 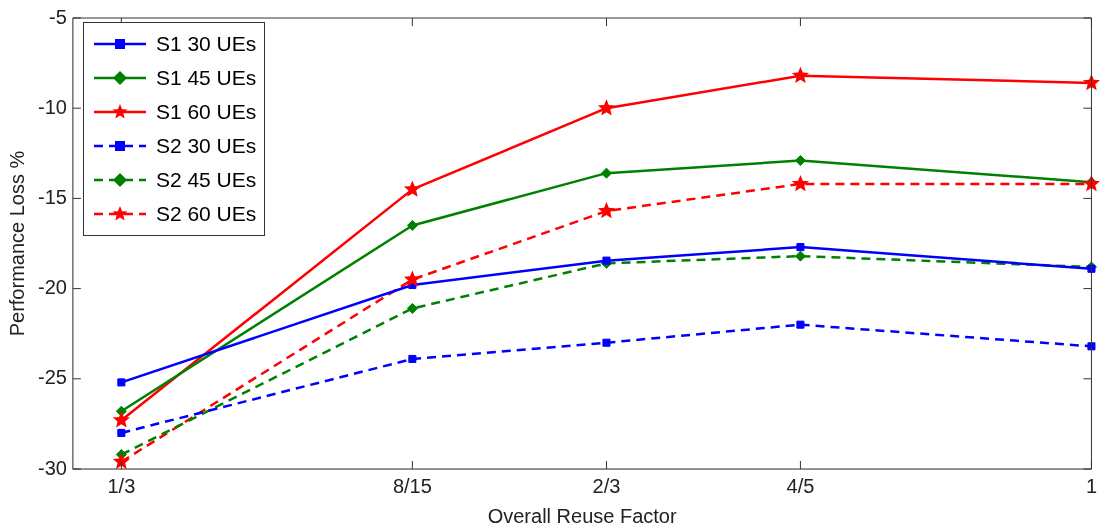 What do you see at coordinates (206, 44) in the screenshot?
I see `legend-label: S1 30 UEs` at bounding box center [206, 44].